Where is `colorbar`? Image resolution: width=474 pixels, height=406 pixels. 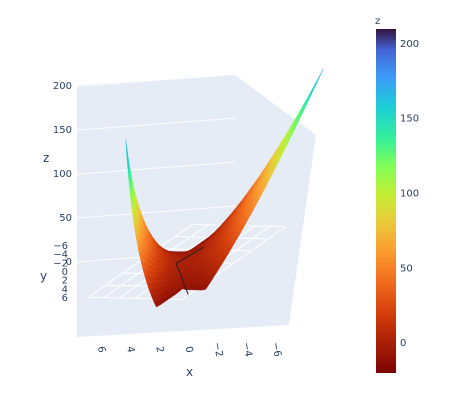 colorbar is located at coordinates (386, 201).